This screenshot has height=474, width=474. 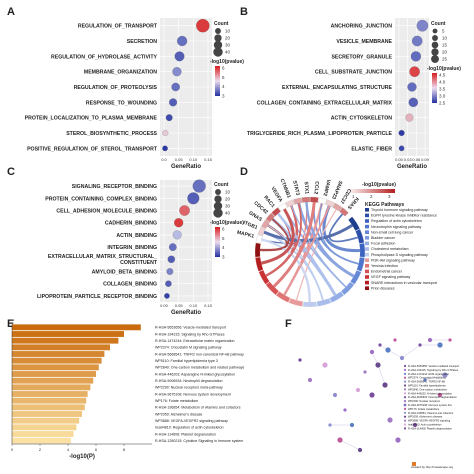 What do you see at coordinates (325, 103) in the screenshot?
I see `term-label: COLLAGEN_CONTAINING_EXTRACELLULAR_MATRIX` at bounding box center [325, 103].